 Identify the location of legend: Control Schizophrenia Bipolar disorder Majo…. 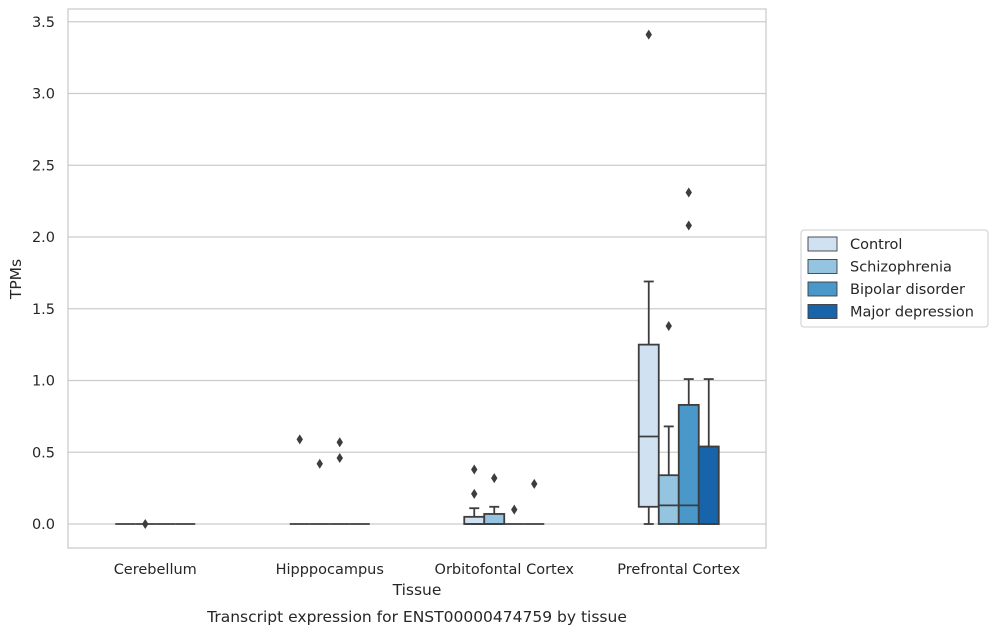
(894, 278).